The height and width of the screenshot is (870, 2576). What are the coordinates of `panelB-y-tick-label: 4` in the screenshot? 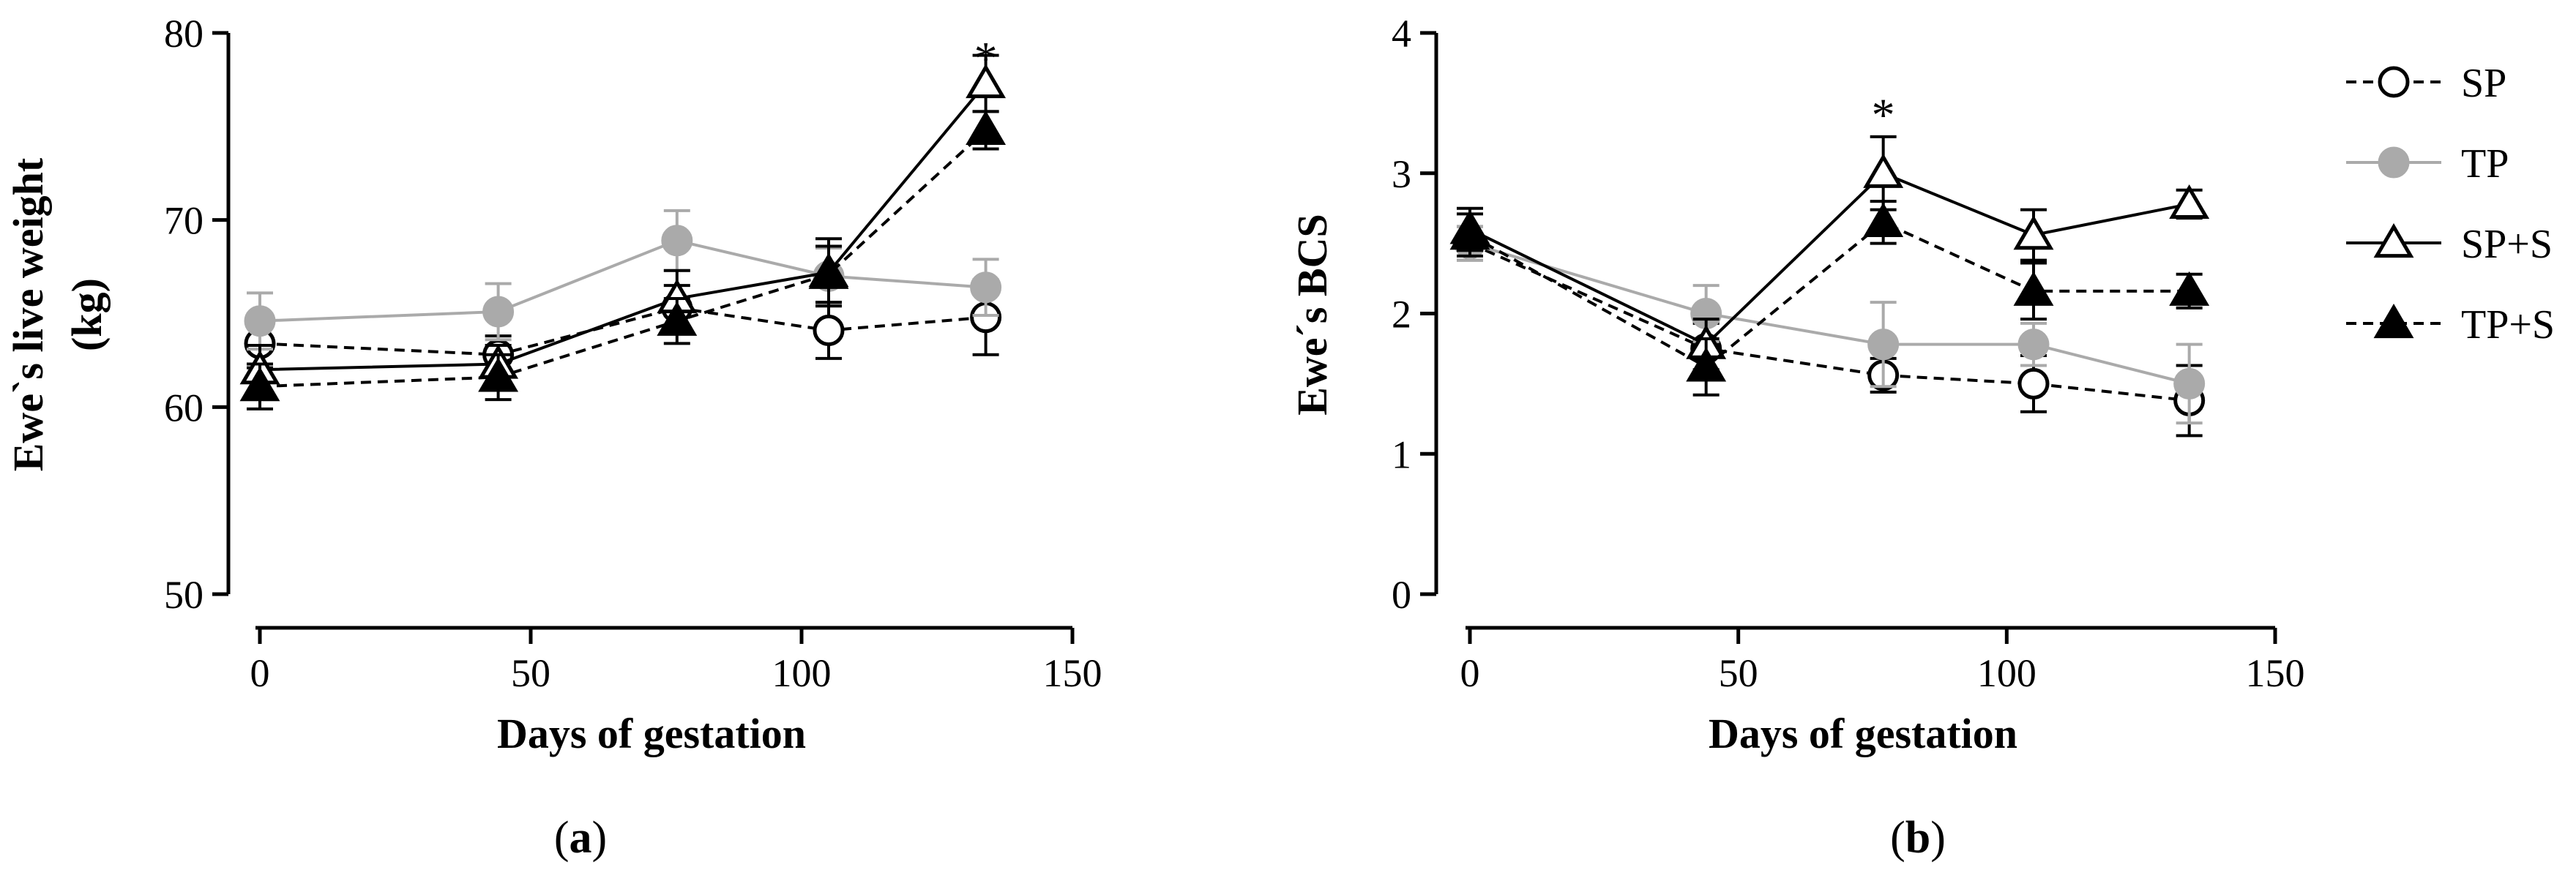 It's located at (1401, 34).